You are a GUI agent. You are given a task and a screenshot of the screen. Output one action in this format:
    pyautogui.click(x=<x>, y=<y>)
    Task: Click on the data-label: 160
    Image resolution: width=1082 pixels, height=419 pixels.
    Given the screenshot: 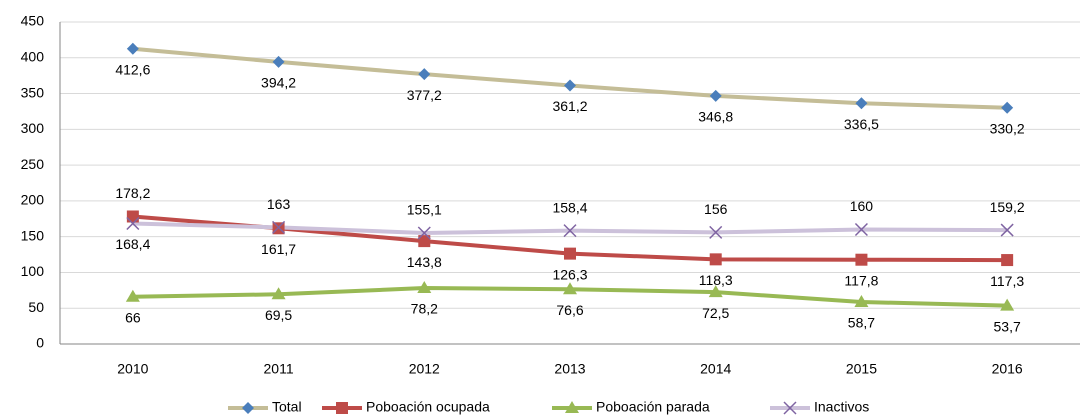 What is the action you would take?
    pyautogui.click(x=862, y=206)
    